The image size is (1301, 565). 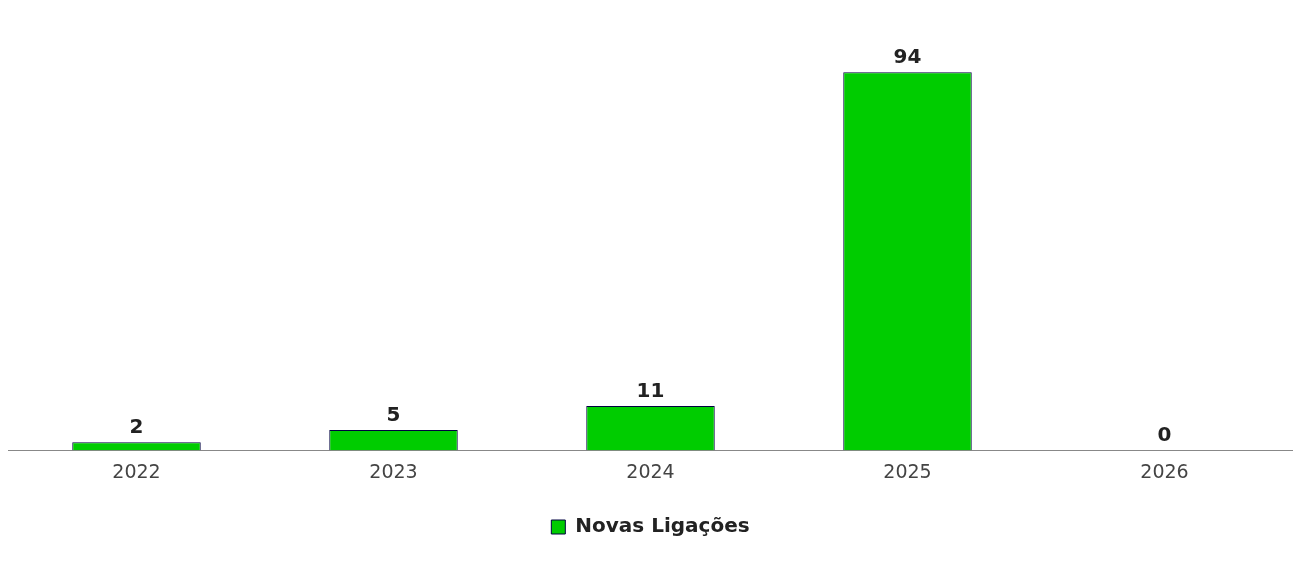 I want to click on data-label: 2, so click(x=136, y=426).